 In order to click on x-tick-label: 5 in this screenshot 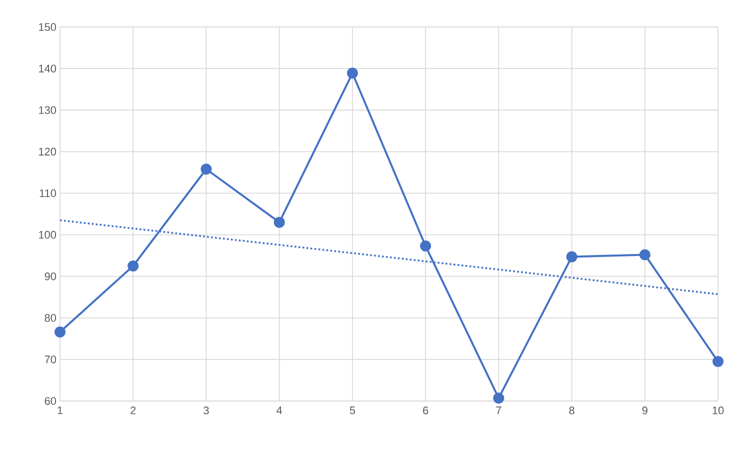, I will do `click(353, 410)`.